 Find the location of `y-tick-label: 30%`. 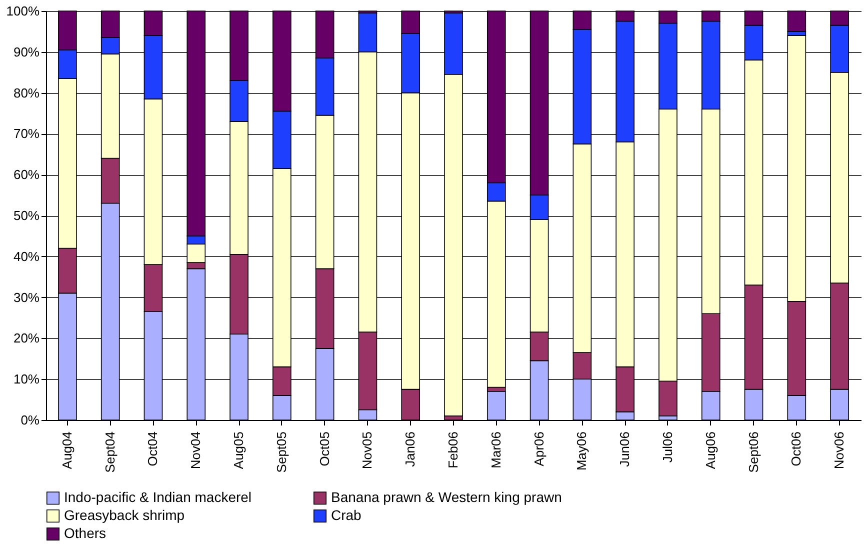

y-tick-label: 30% is located at coordinates (26, 297).